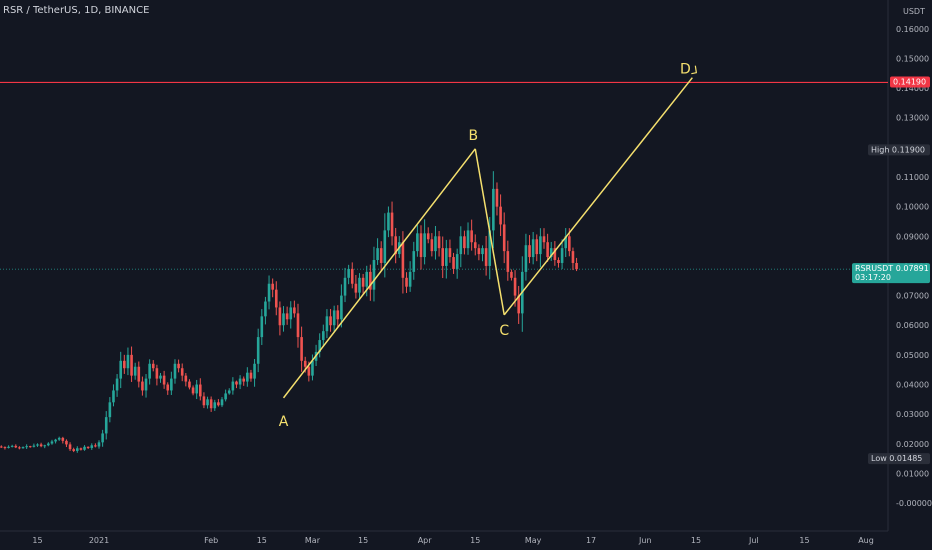 The width and height of the screenshot is (932, 550). Describe the element at coordinates (99, 540) in the screenshot. I see `x-tick-label: 2021` at that location.